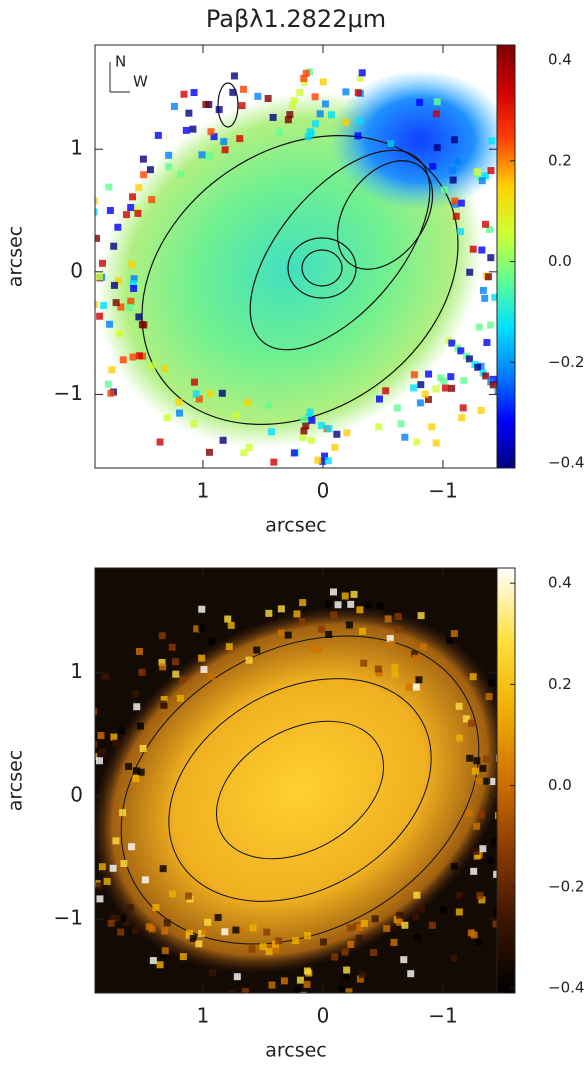 The image size is (587, 1065). I want to click on x-axis-label: arcsec, so click(296, 1051).